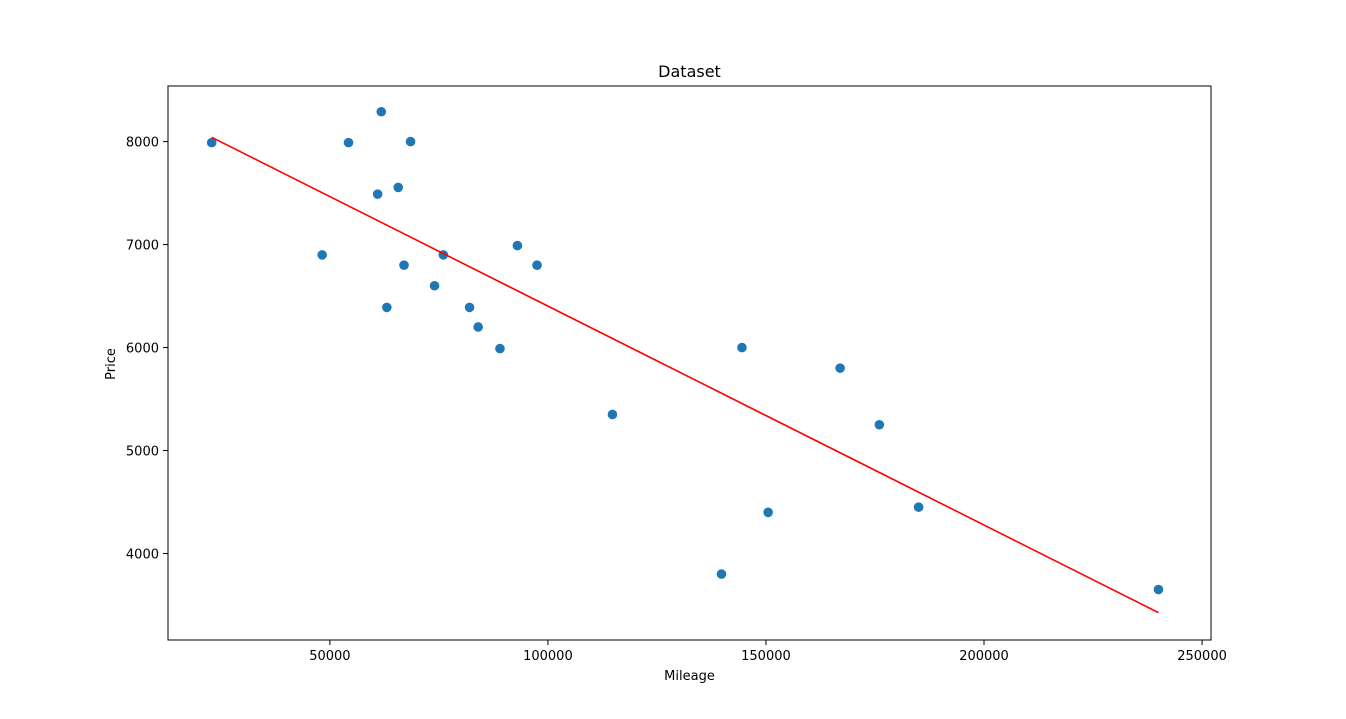  What do you see at coordinates (142, 246) in the screenshot?
I see `y-tick-label: 7000` at bounding box center [142, 246].